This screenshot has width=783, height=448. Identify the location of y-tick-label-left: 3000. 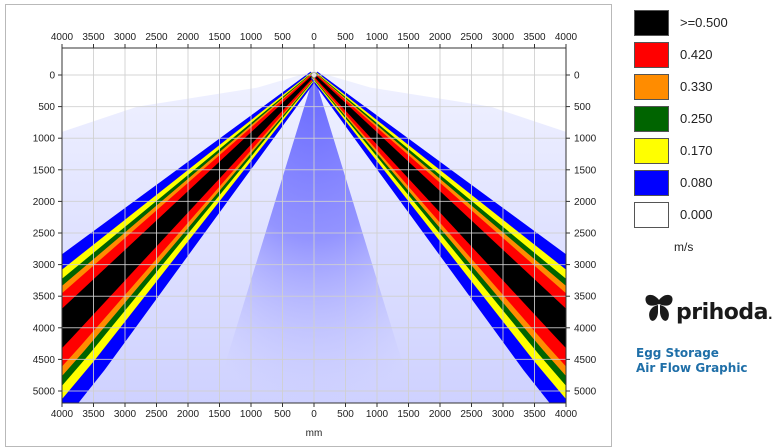
(44, 265).